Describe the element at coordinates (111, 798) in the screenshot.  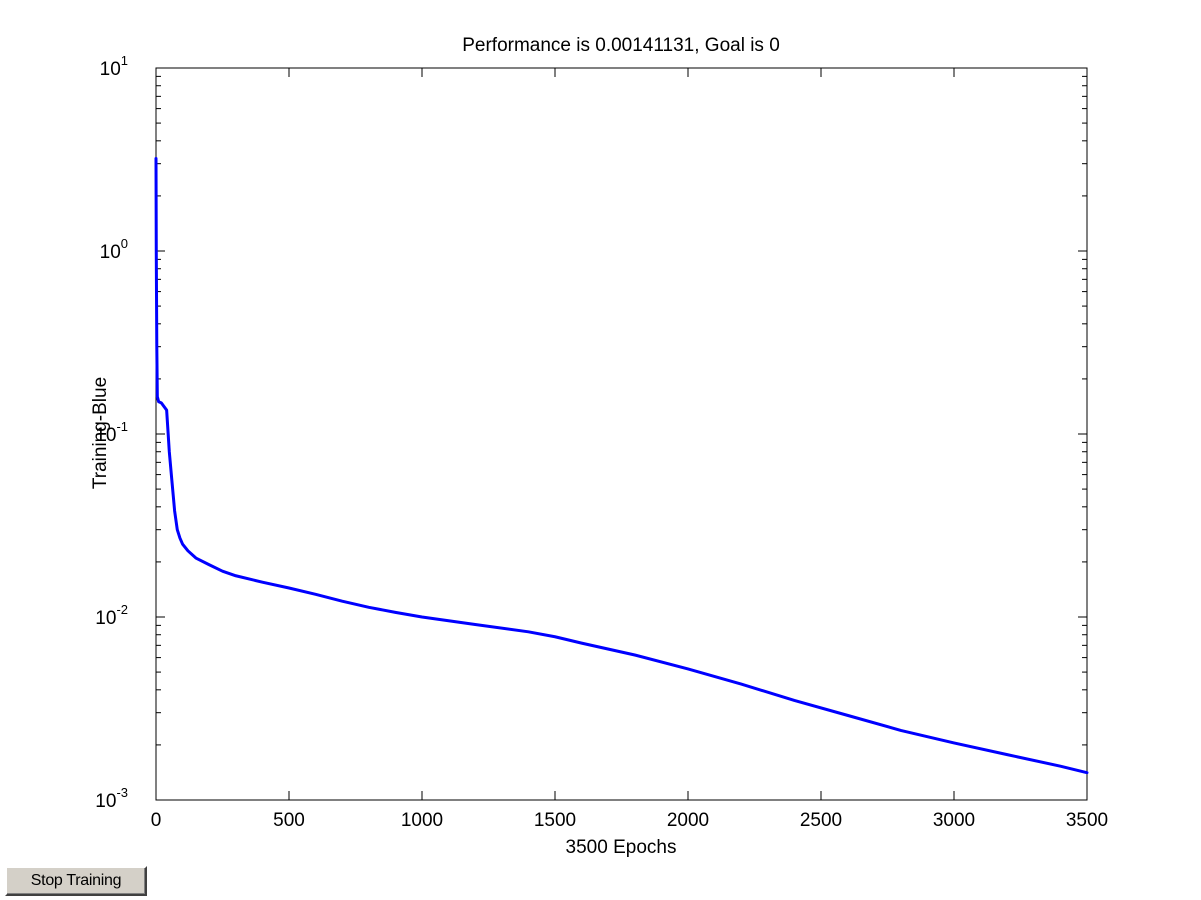
I see `y-tick-label: 10⁻³` at that location.